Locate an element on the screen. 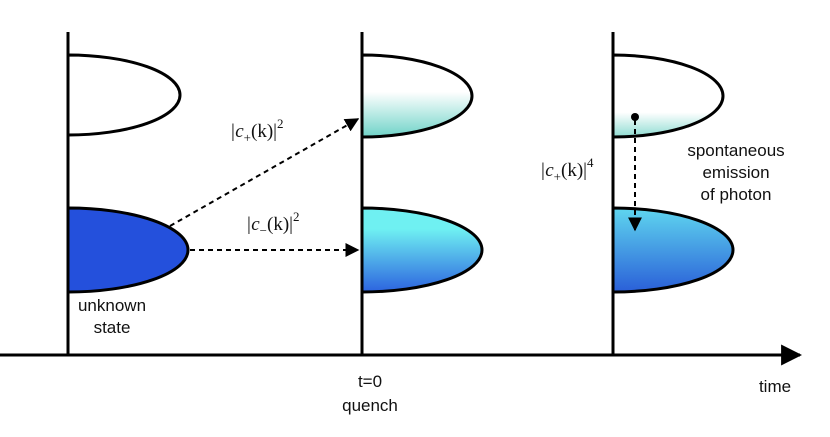 This screenshot has width=830, height=437. coefficient: |c+(k)|4 is located at coordinates (567, 169).